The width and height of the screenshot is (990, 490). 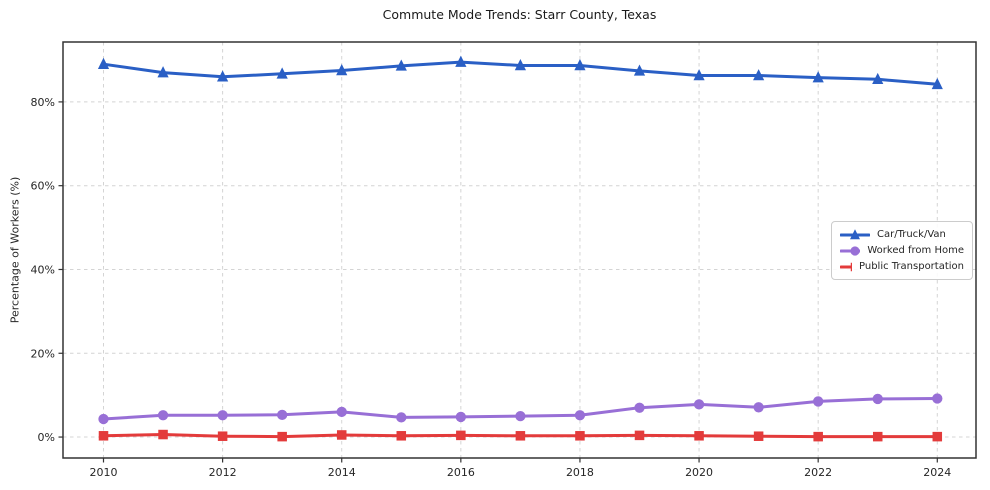 What do you see at coordinates (915, 250) in the screenshot?
I see `legend-label-worked-from-home: Worked from Home` at bounding box center [915, 250].